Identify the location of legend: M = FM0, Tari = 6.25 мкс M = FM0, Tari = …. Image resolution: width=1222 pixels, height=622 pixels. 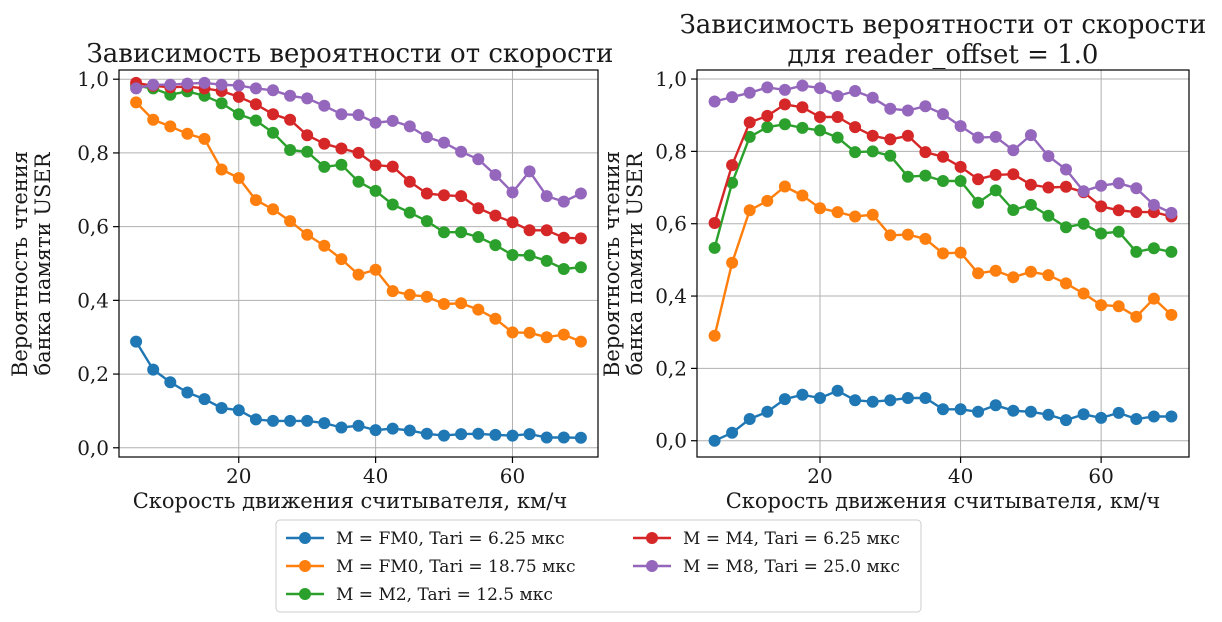
(598, 566).